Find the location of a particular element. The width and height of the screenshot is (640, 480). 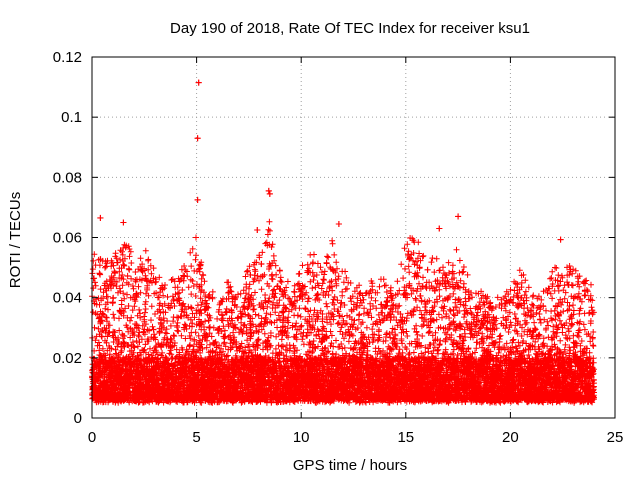

y-tick-label: 0.1 is located at coordinates (71, 117).